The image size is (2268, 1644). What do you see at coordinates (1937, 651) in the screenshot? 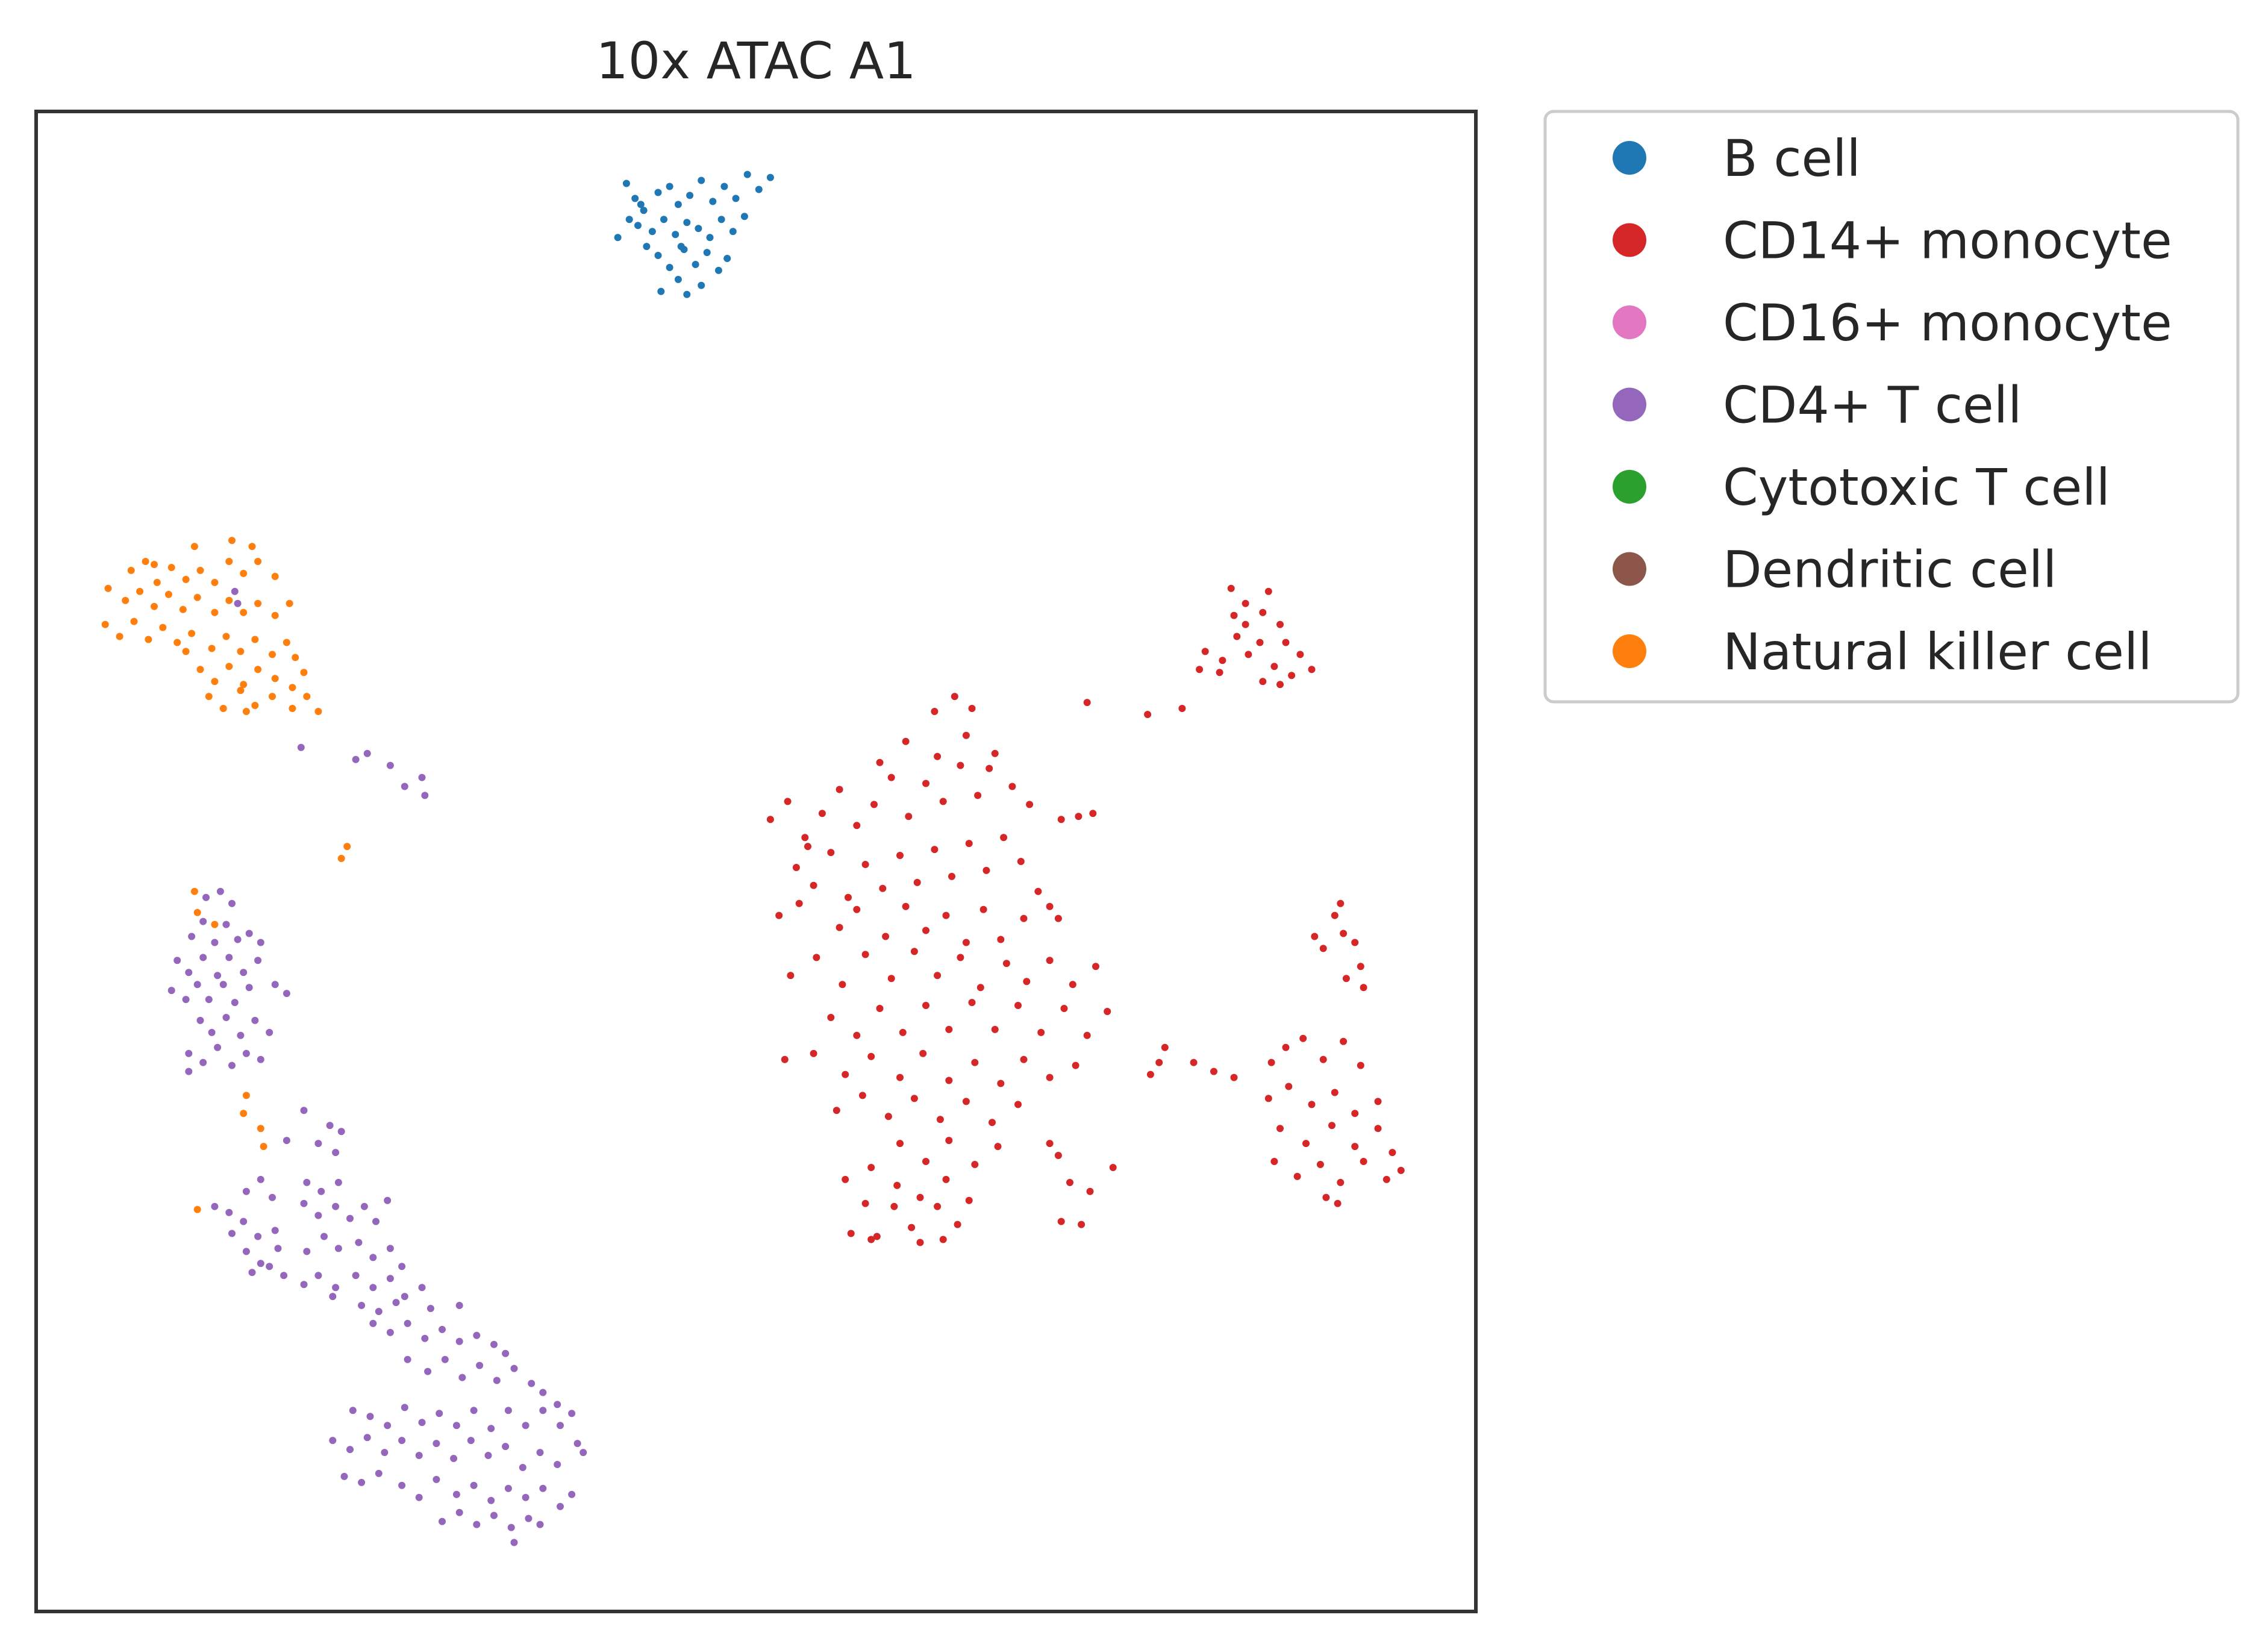
I see `legend-label: Natural killer cell` at bounding box center [1937, 651].